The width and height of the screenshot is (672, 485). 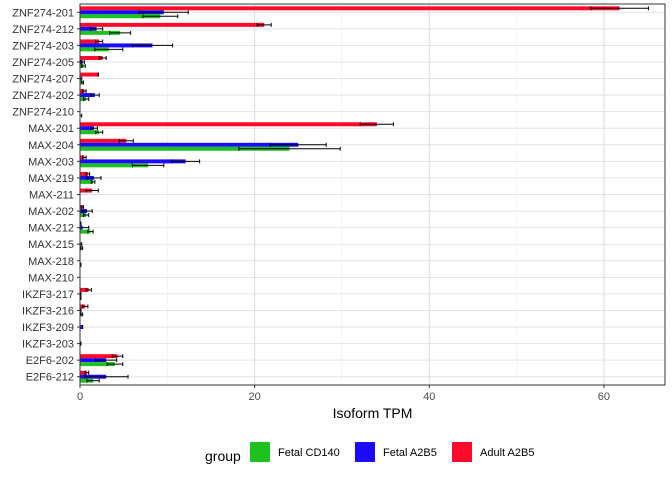 What do you see at coordinates (309, 453) in the screenshot?
I see `legend-label: Fetal CD140` at bounding box center [309, 453].